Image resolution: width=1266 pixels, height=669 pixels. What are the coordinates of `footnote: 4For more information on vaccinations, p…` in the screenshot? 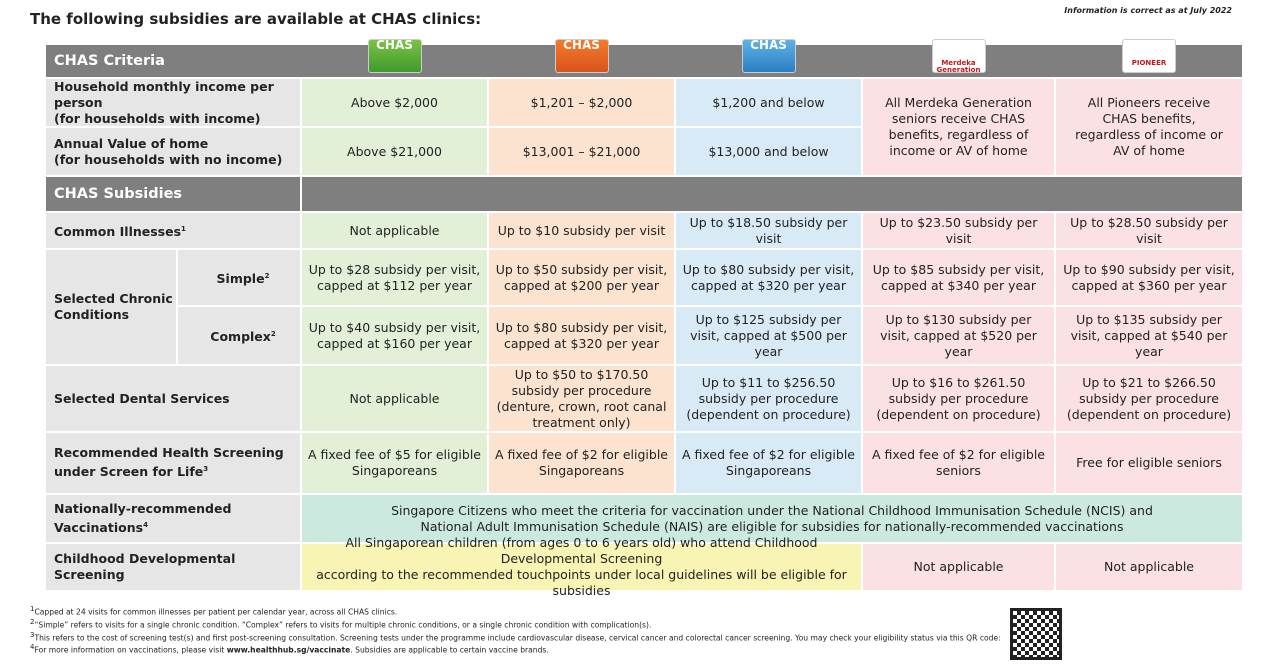 It's located at (289, 649).